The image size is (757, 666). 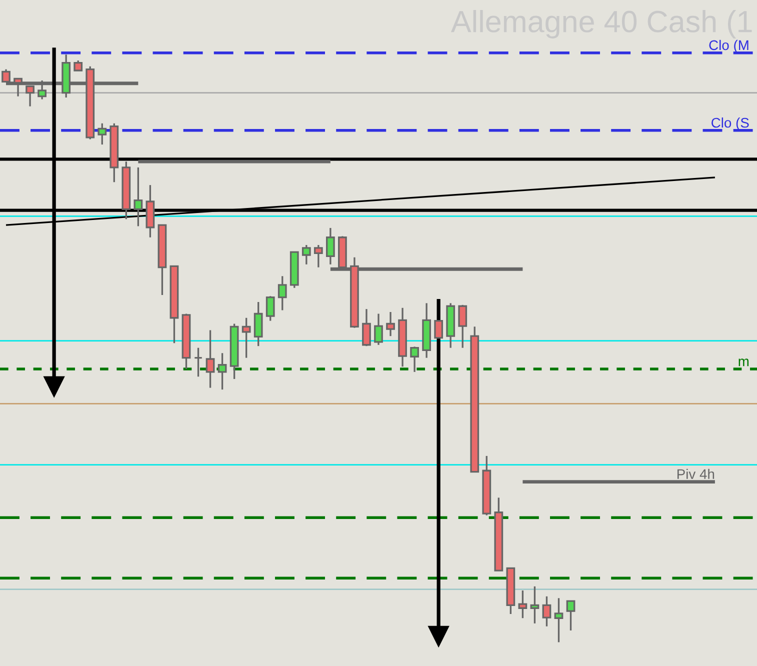 I want to click on ref-line-label: Clo (M, so click(x=728, y=46).